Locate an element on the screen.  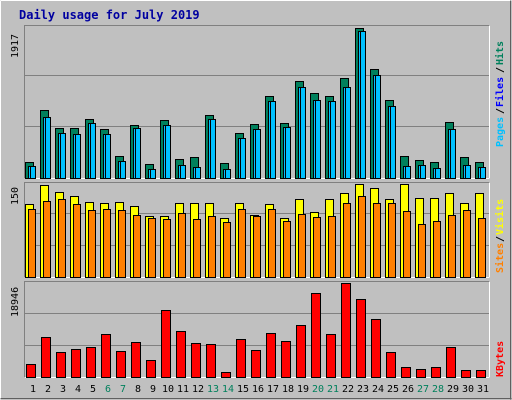
legend-kbytes: KBytes is located at coordinates (500, 359).